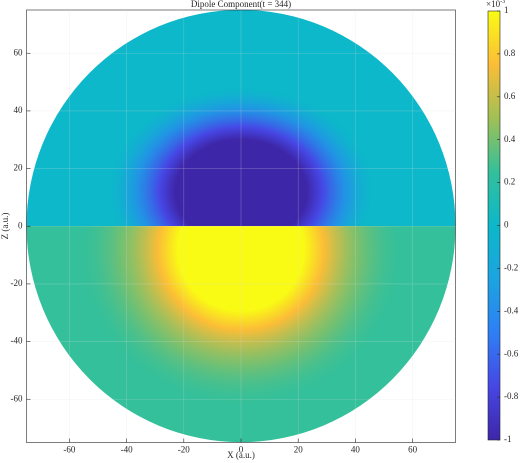 The image size is (520, 463). Describe the element at coordinates (241, 450) in the screenshot. I see `x-tick-label: 0` at that location.